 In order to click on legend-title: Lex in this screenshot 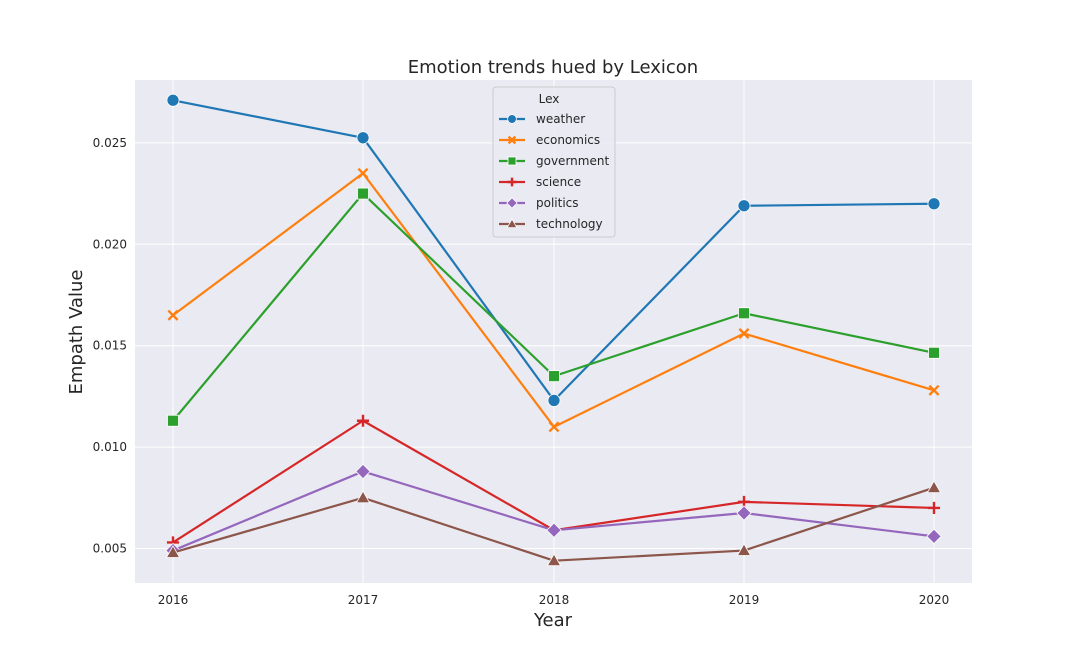, I will do `click(549, 99)`.